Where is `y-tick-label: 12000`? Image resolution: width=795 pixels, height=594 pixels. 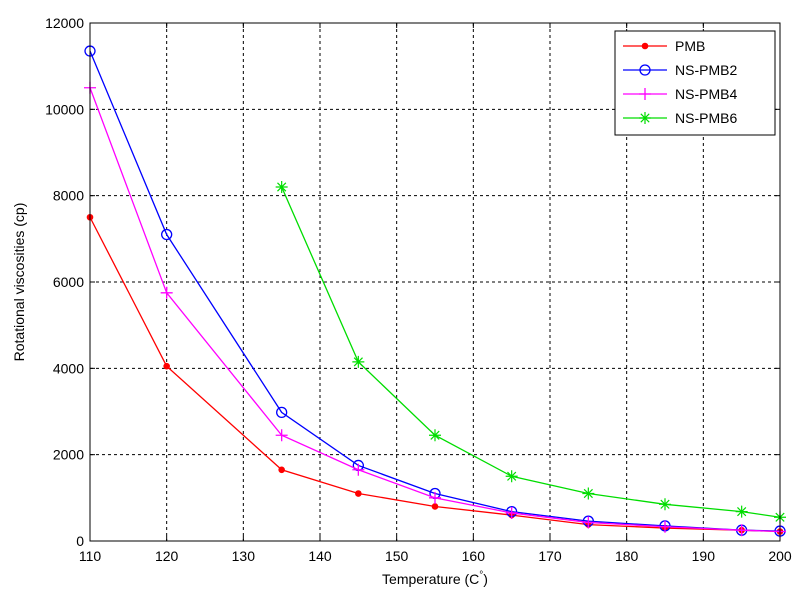
y-tick-label: 12000 is located at coordinates (64, 23).